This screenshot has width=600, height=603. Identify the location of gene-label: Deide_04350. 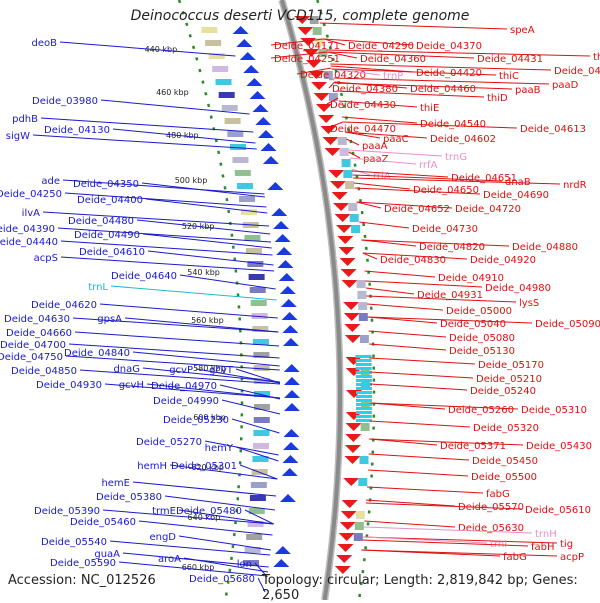
(106, 184).